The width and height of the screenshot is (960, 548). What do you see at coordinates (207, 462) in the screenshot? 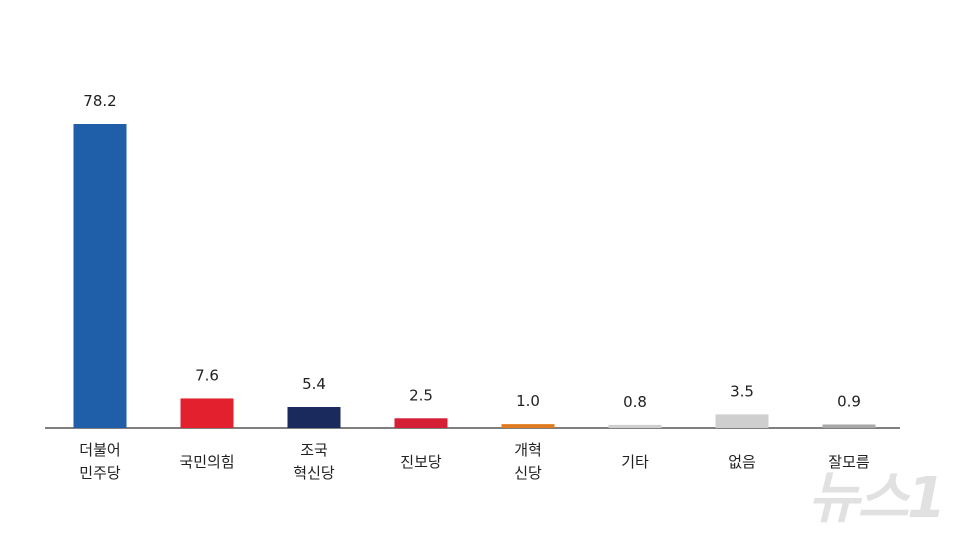
I see `category-label: 국민의힘` at bounding box center [207, 462].